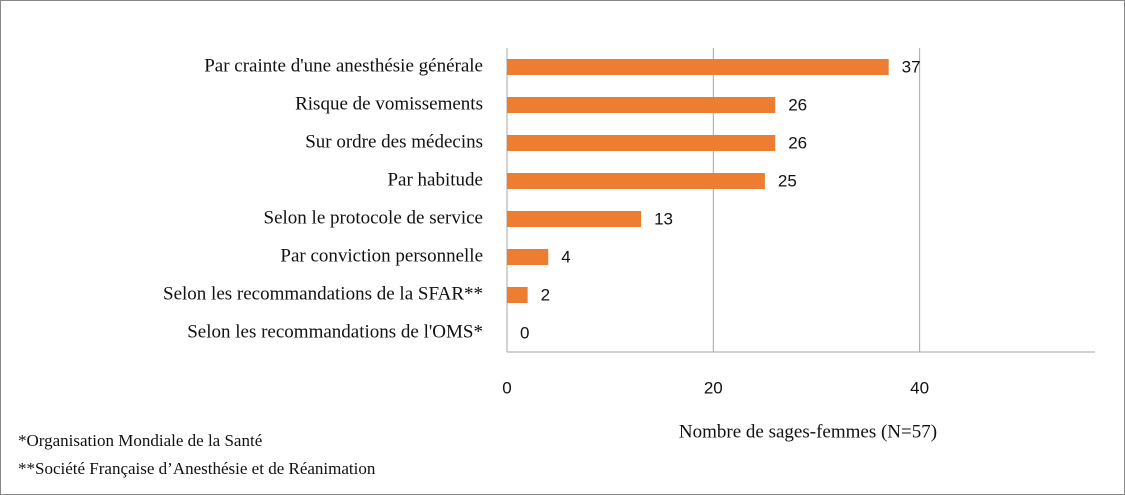 The height and width of the screenshot is (495, 1125). I want to click on y-tick-label: Par crainte d'une anesthésie générale, so click(343, 65).